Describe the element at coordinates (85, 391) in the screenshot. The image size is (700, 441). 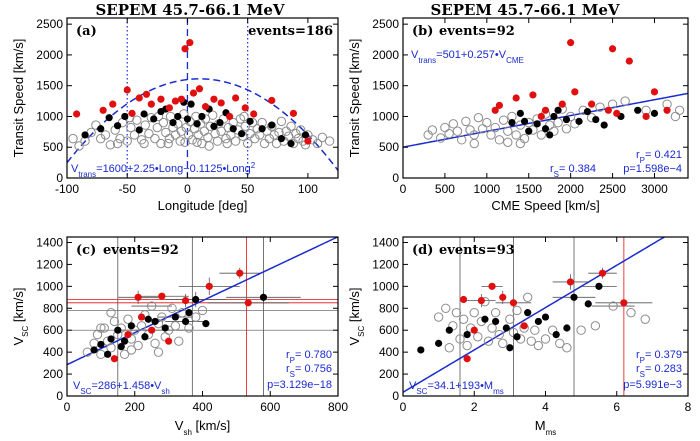
I see `fit-equation-part: SC` at that location.